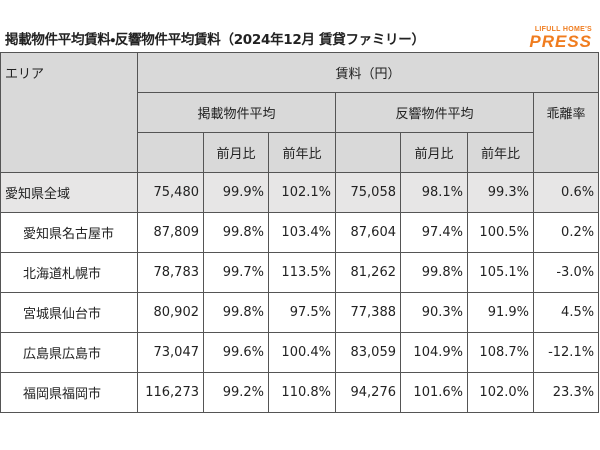  What do you see at coordinates (566, 232) in the screenshot?
I see `value-cell: 0.2%` at bounding box center [566, 232].